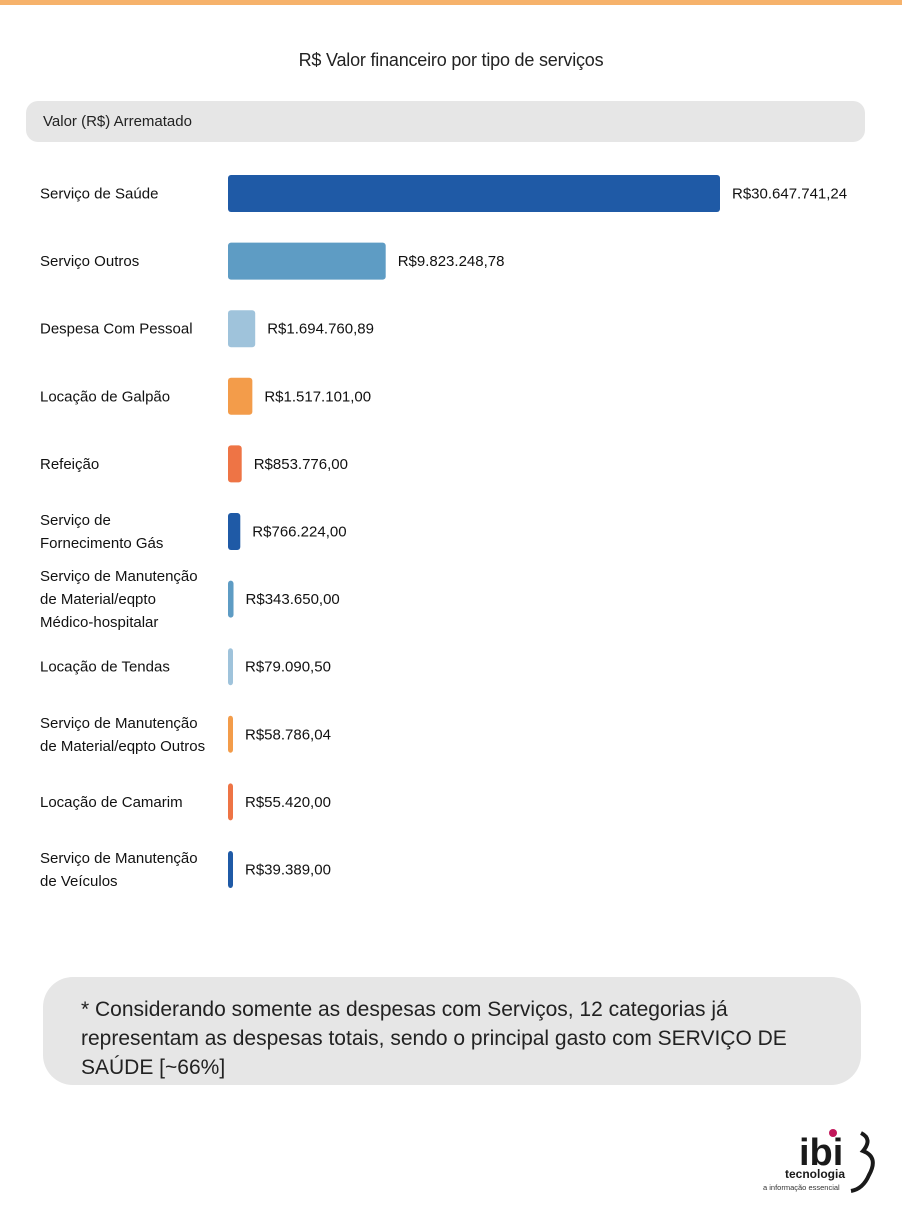  I want to click on category-label-2: Despesa Com Pessoal, so click(116, 329).